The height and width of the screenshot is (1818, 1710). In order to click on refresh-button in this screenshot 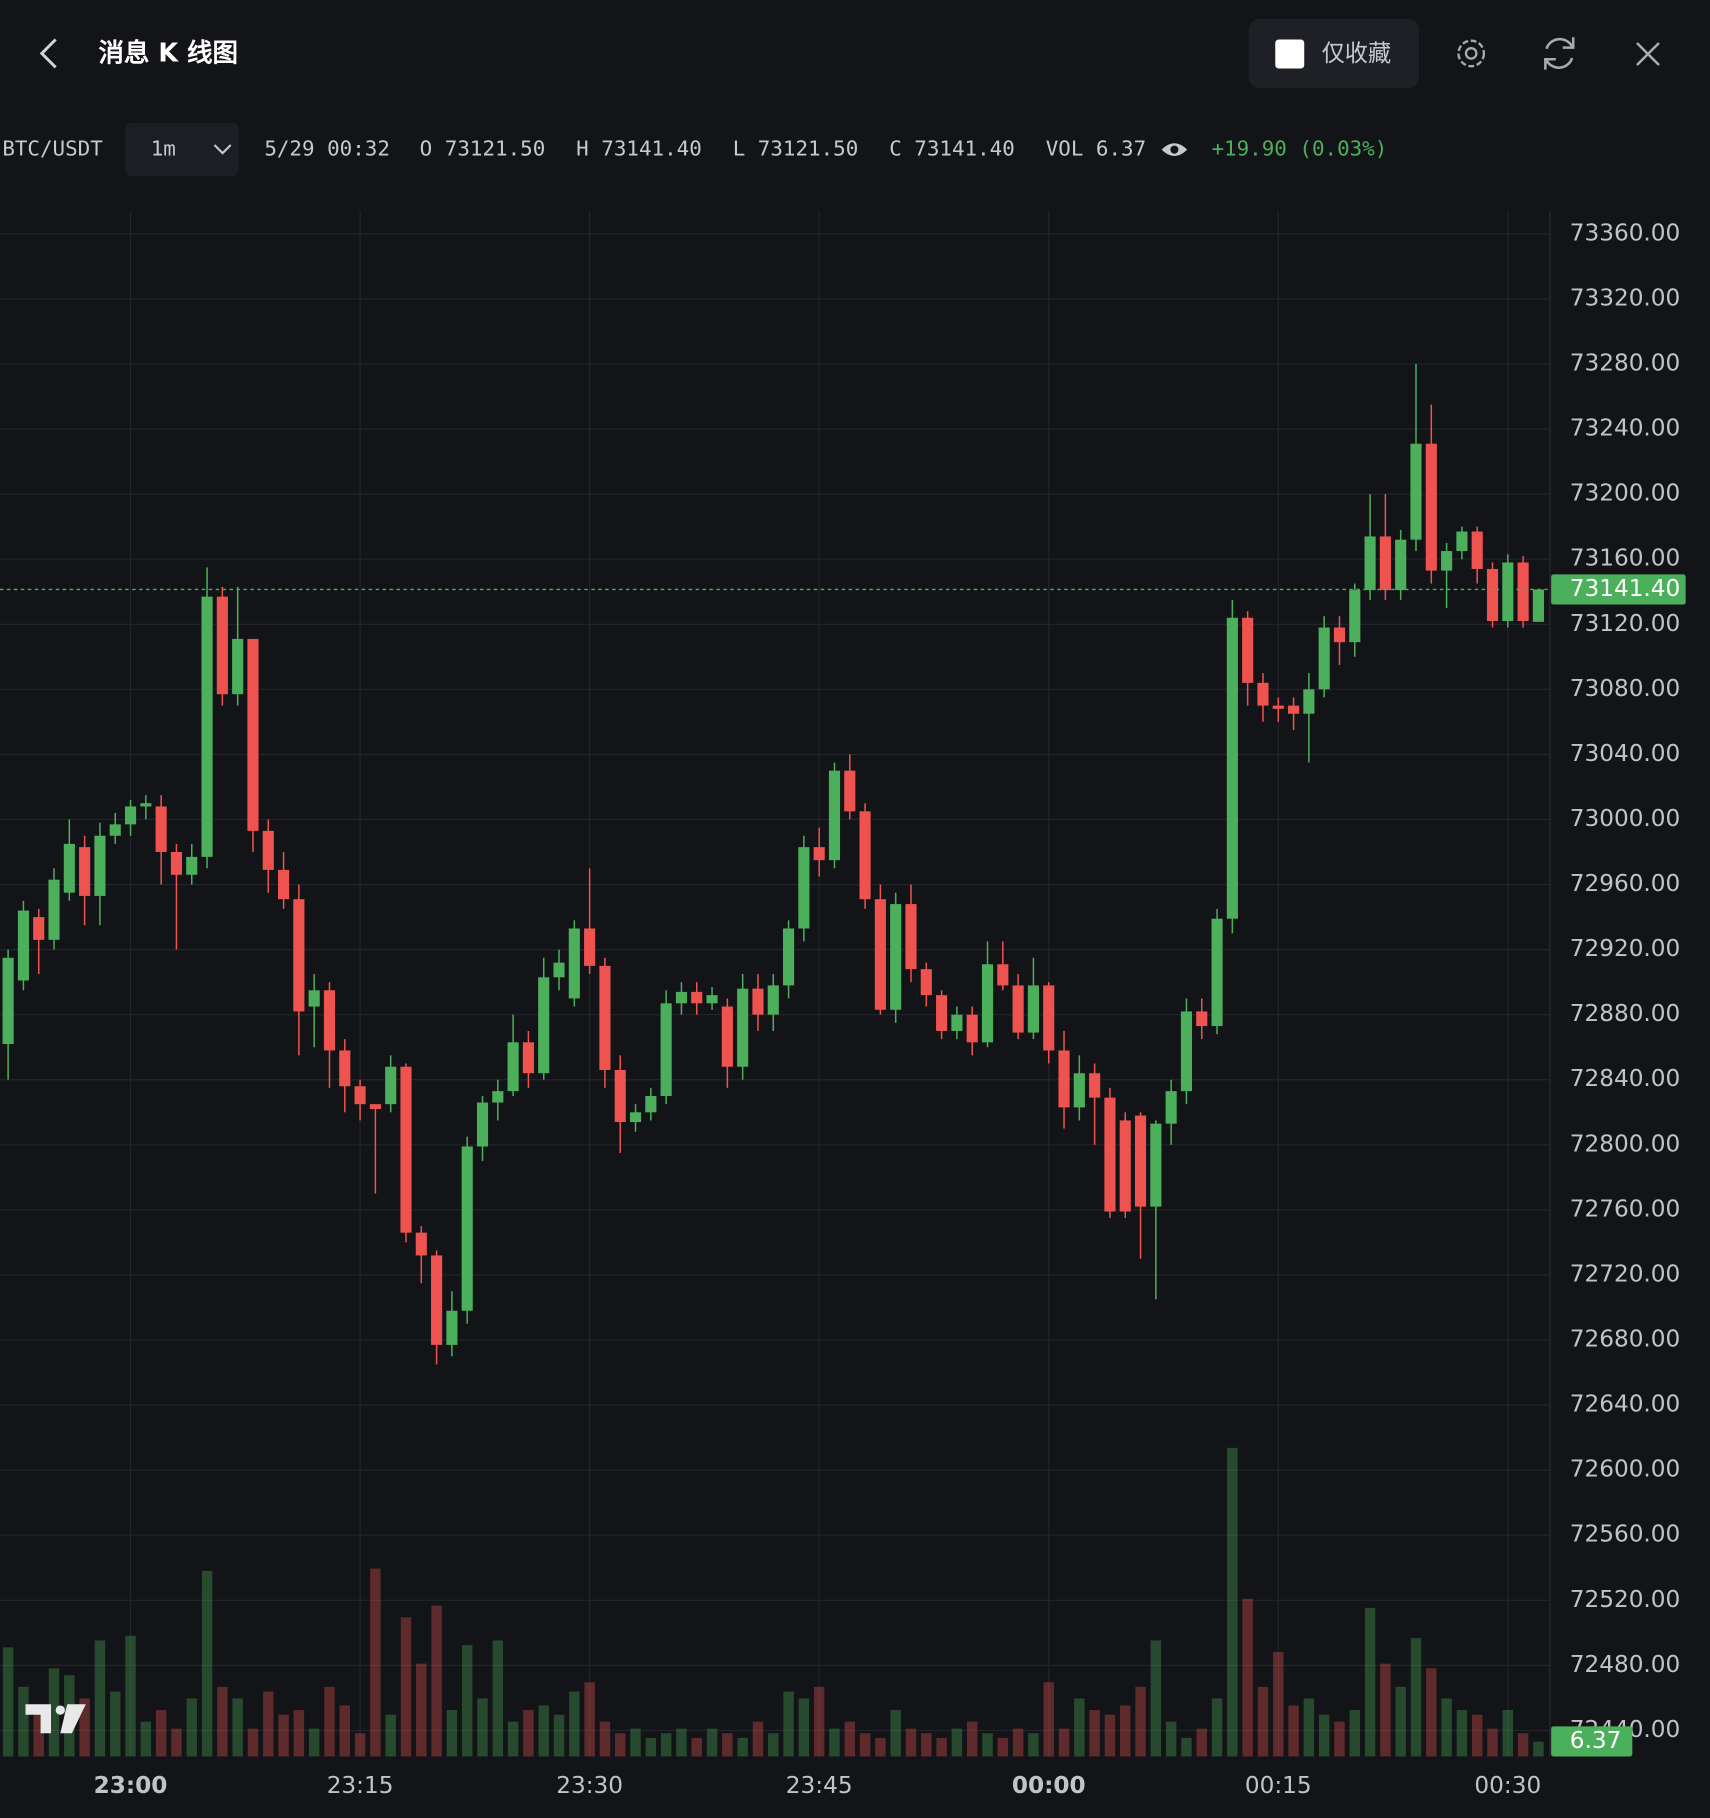, I will do `click(1559, 53)`.